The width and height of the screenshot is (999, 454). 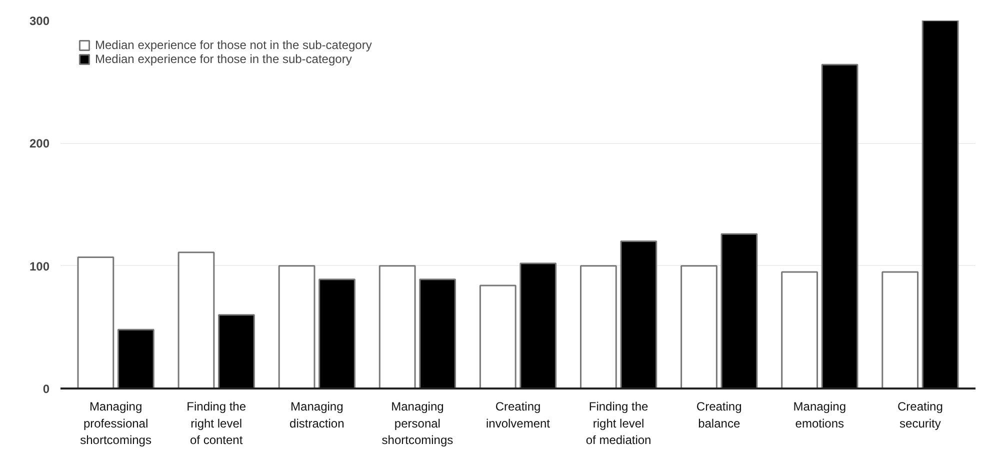 What do you see at coordinates (920, 415) in the screenshot?
I see `x-tick-label: Creating security` at bounding box center [920, 415].